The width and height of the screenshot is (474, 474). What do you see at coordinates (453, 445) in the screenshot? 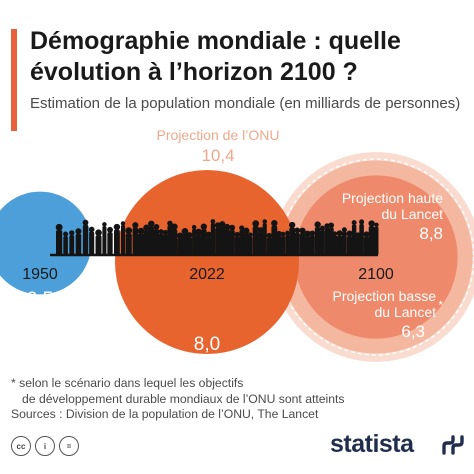
I see `statista-logo-icon` at bounding box center [453, 445].